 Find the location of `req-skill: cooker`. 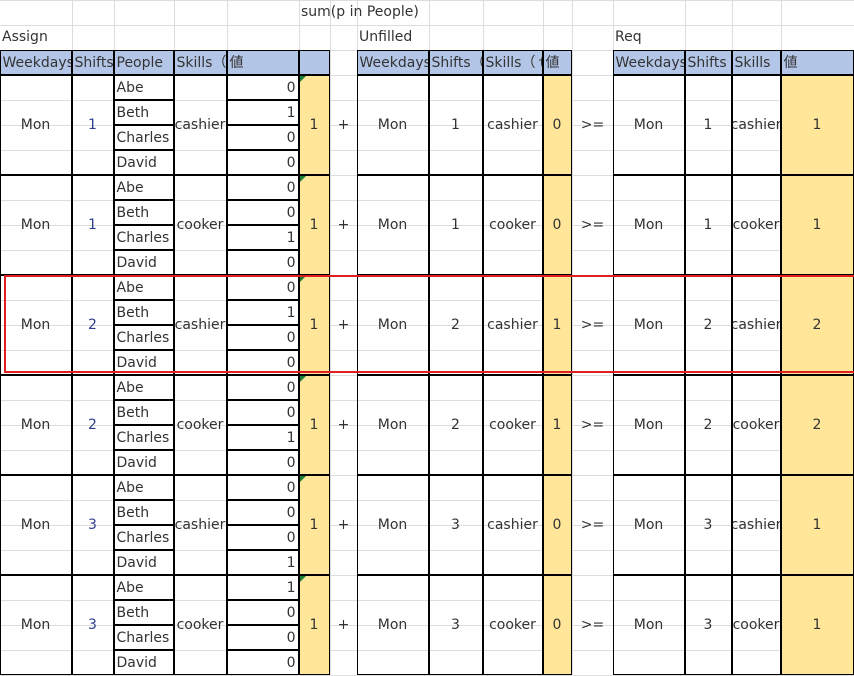

req-skill: cooker is located at coordinates (756, 224).